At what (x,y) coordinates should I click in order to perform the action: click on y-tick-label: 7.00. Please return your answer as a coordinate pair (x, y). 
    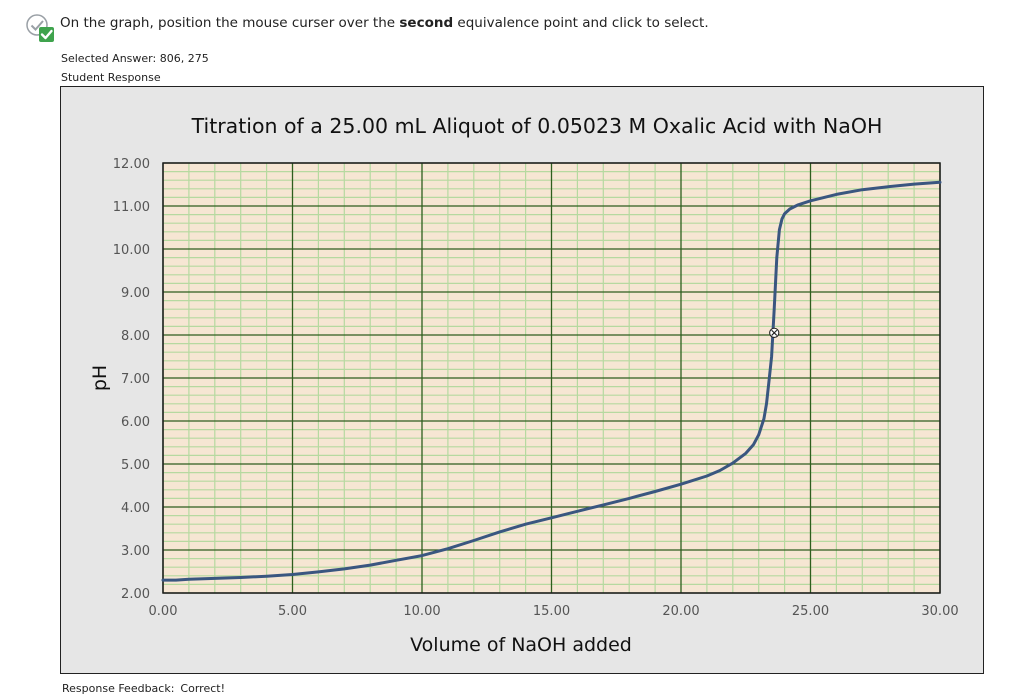
    Looking at the image, I should click on (135, 379).